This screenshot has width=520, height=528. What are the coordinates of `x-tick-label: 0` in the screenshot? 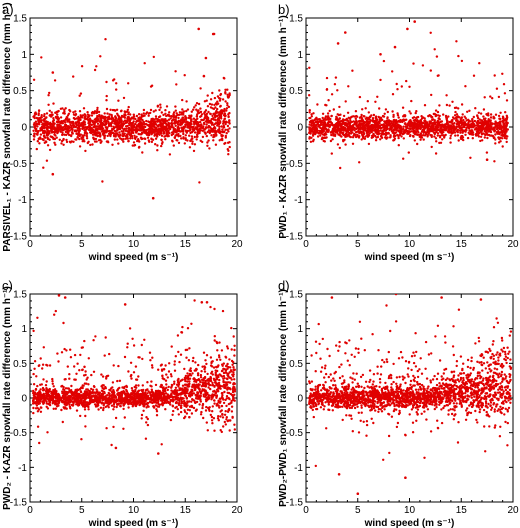 It's located at (306, 244).